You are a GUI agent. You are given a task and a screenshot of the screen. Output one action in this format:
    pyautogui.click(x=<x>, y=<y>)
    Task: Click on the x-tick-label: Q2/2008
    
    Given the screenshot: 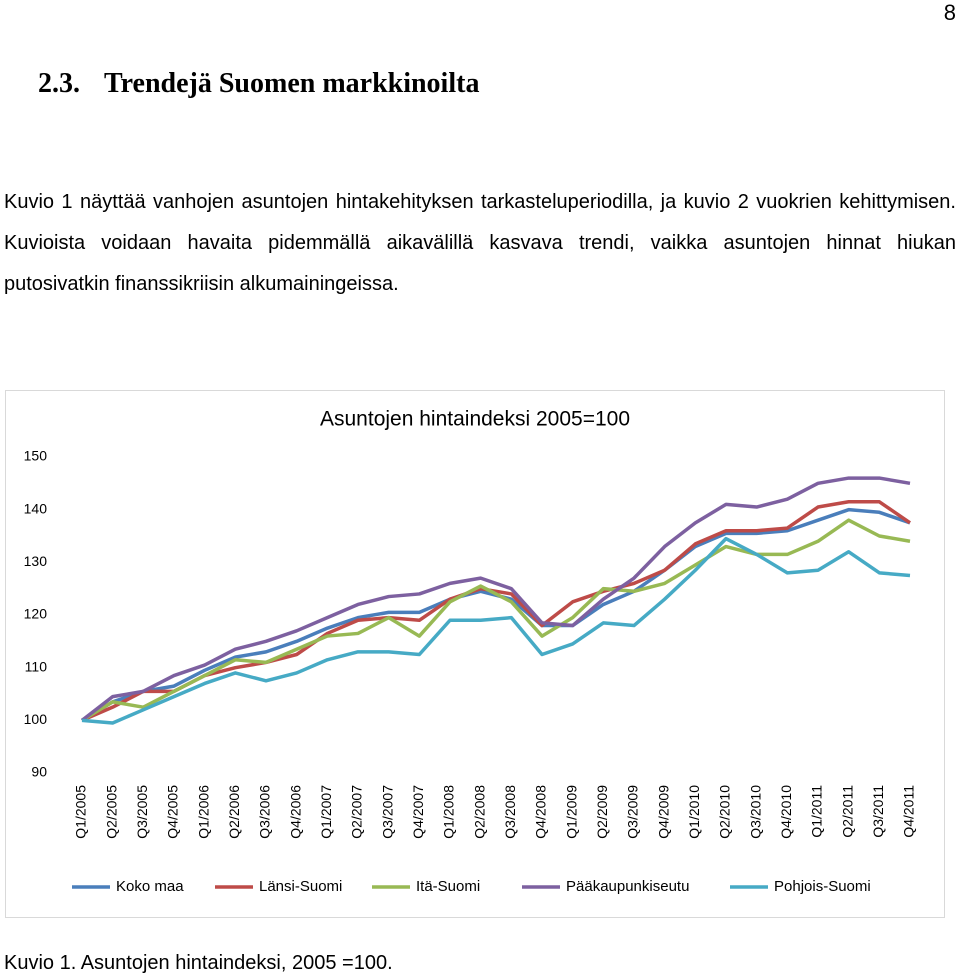 What is the action you would take?
    pyautogui.click(x=479, y=812)
    